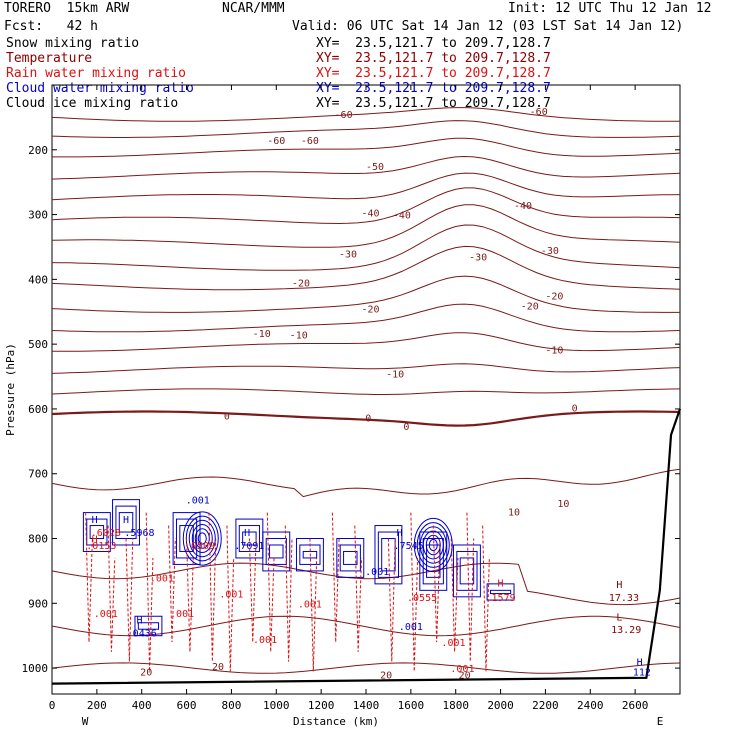 The image size is (740, 740). I want to click on center-title: NCAR/MMM, so click(253, 8).